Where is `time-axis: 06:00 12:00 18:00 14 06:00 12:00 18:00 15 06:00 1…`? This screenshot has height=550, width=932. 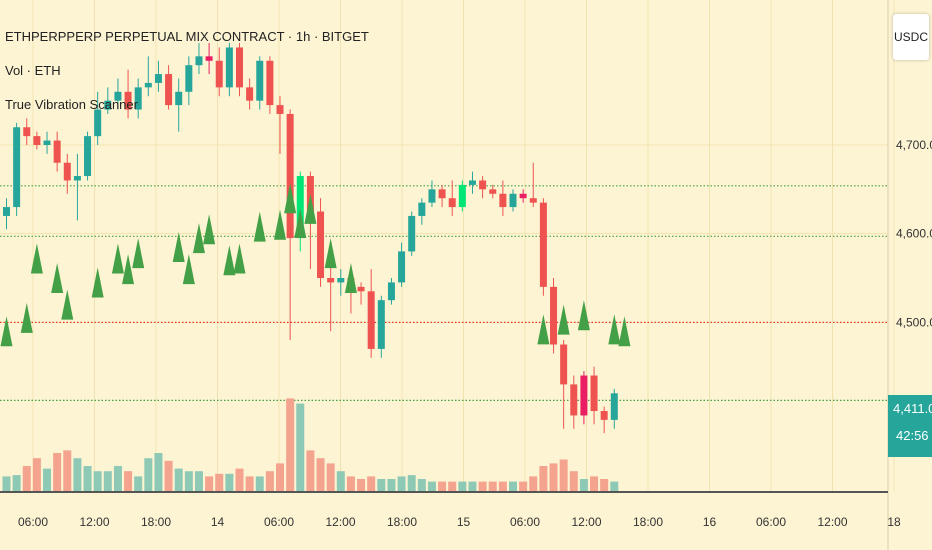 time-axis: 06:00 12:00 18:00 14 06:00 12:00 18:00 15 06:00 1… is located at coordinates (459, 522).